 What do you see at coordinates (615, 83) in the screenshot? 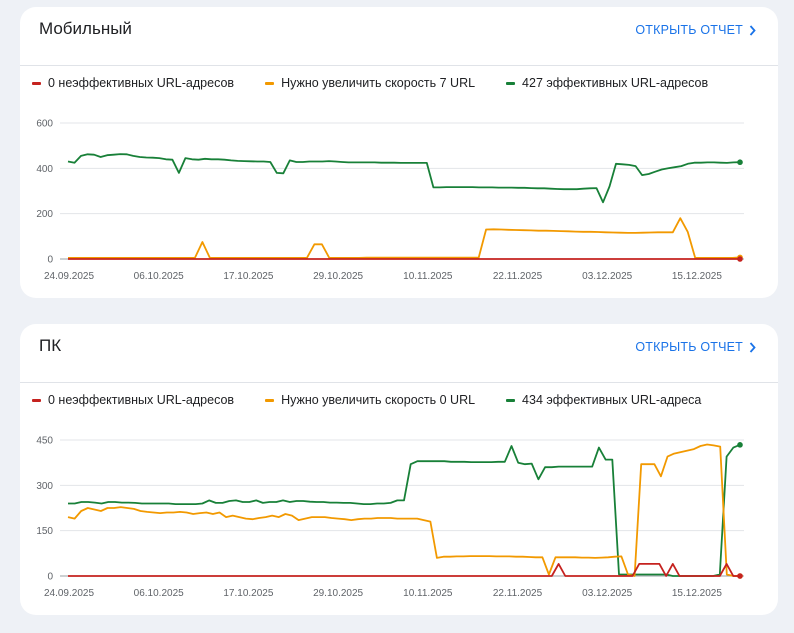
I see `legend-label: 427 эффективных URL-адресов` at bounding box center [615, 83].